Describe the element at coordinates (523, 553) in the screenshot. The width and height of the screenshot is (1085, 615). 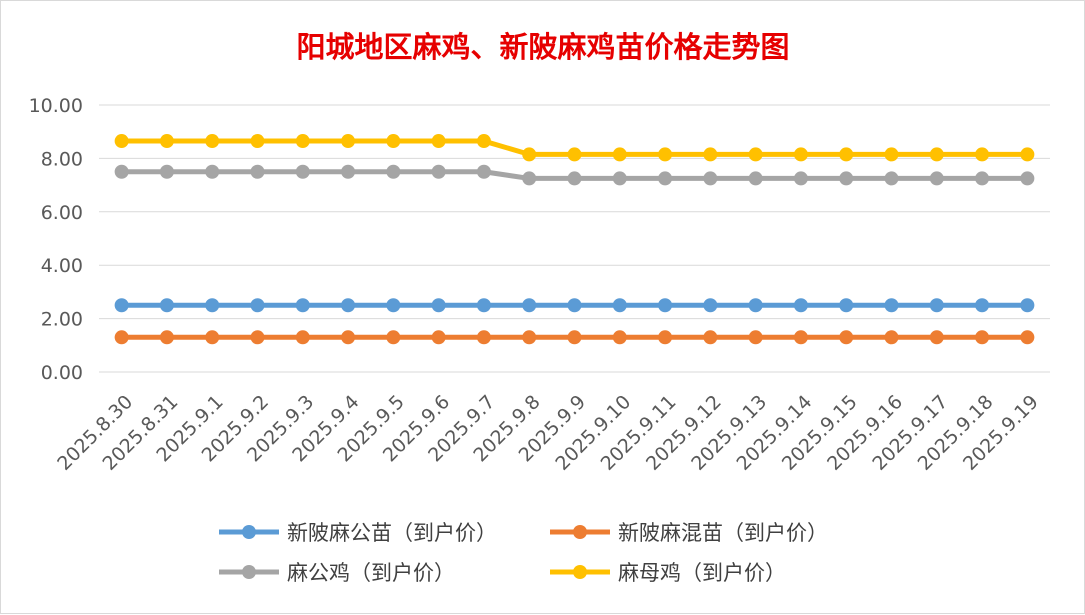
I see `legend: 新陂麻公苗（到户价） 新陂麻混苗（到户价） 麻公鸡（到户价） 麻母鸡（到户价）` at that location.